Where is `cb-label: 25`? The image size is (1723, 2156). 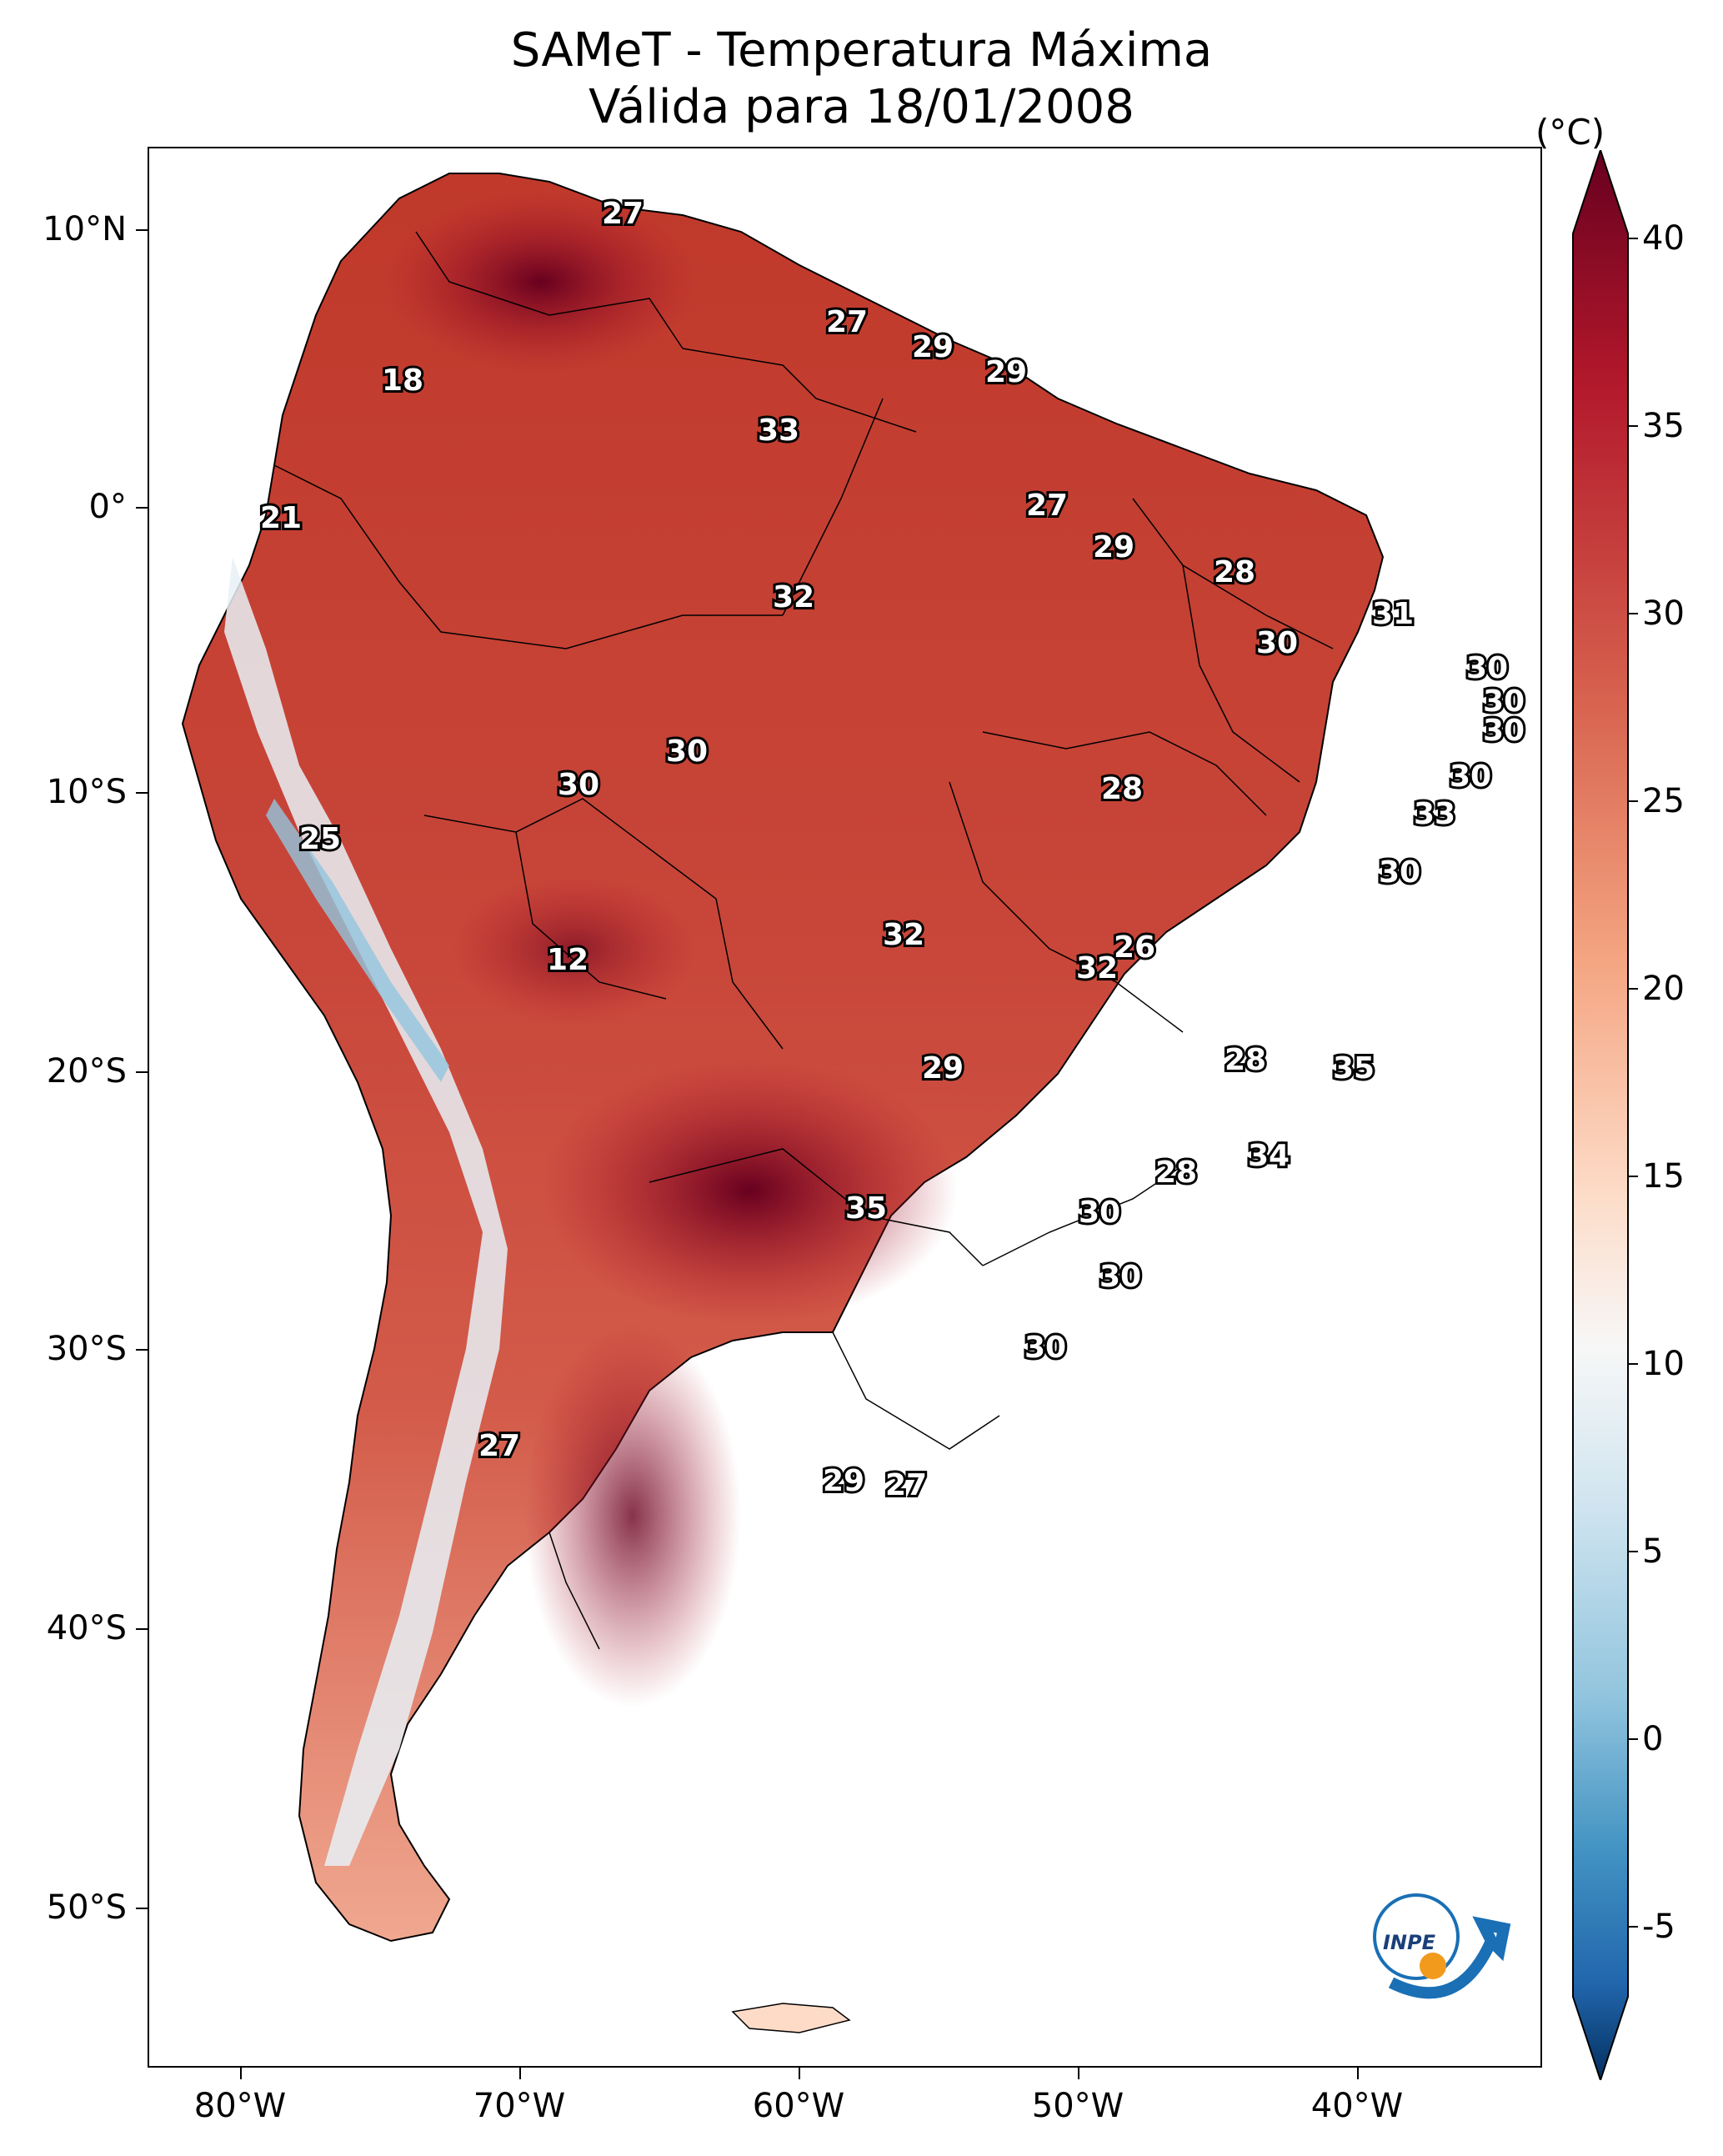
cb-label: 25 is located at coordinates (1663, 801).